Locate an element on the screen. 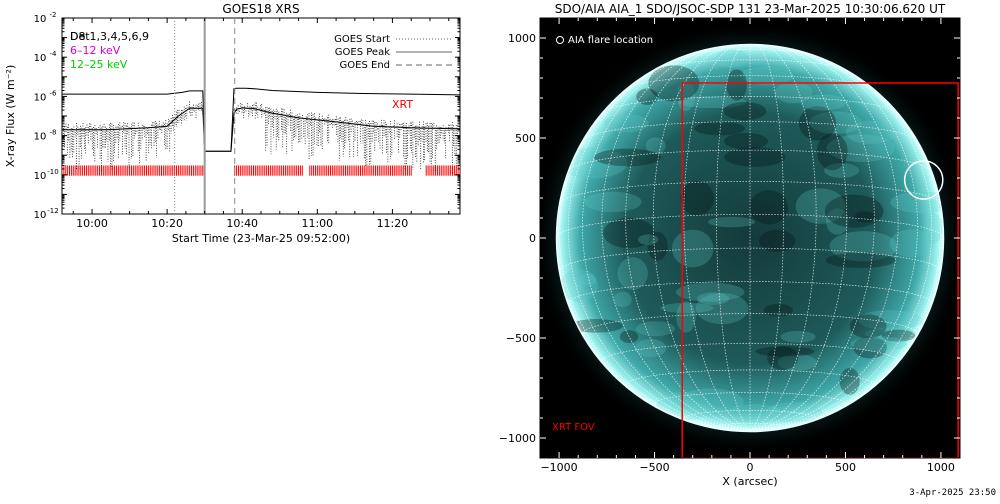 The width and height of the screenshot is (1000, 504). y-tick-exponent: -8 is located at coordinates (53, 133).